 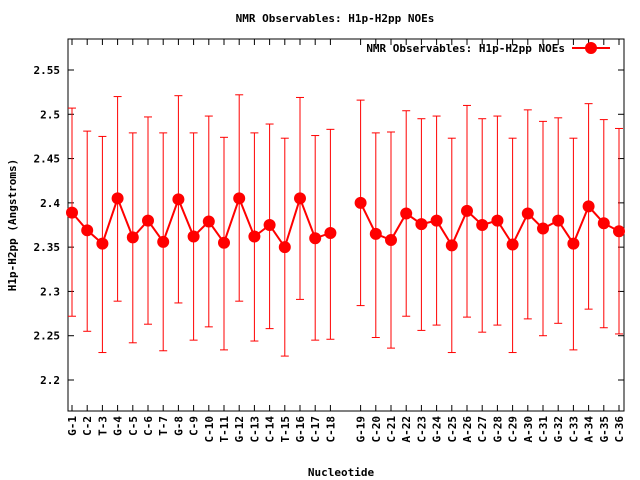 What do you see at coordinates (148, 426) in the screenshot?
I see `x-tick-label: C-6` at bounding box center [148, 426].